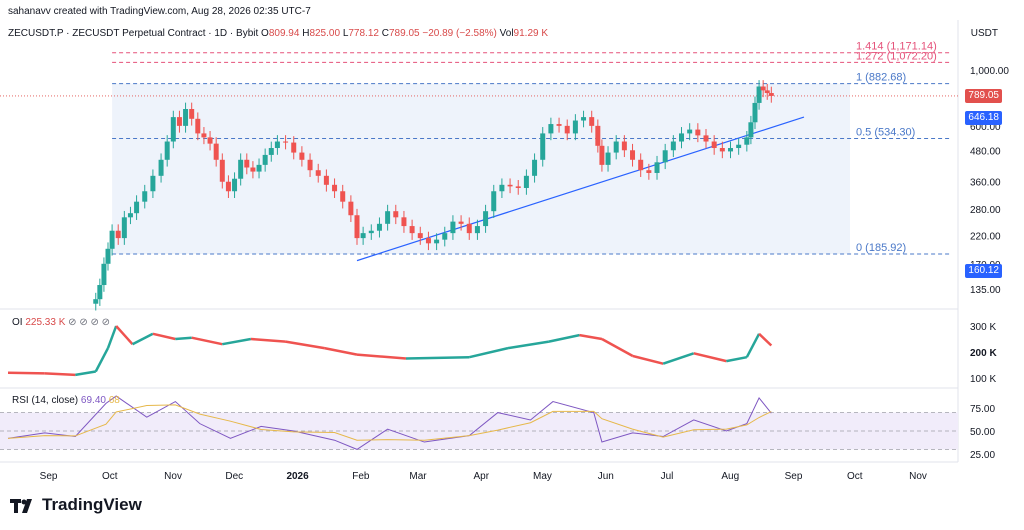 The height and width of the screenshot is (530, 1024). What do you see at coordinates (982, 409) in the screenshot?
I see `rsi-tick-0: 75.00` at bounding box center [982, 409].